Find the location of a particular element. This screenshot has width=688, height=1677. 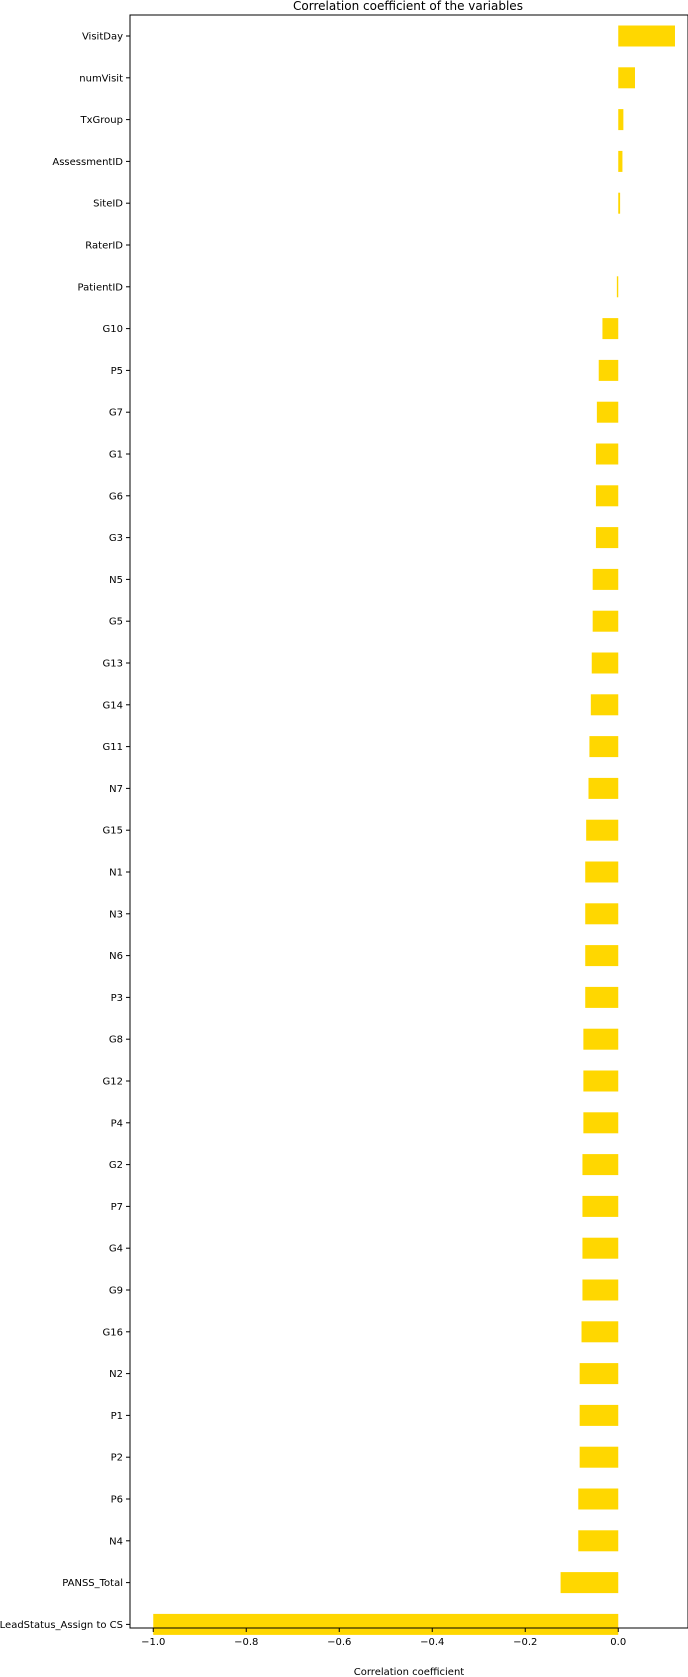

x-tick-label: −0.2 is located at coordinates (525, 1642).